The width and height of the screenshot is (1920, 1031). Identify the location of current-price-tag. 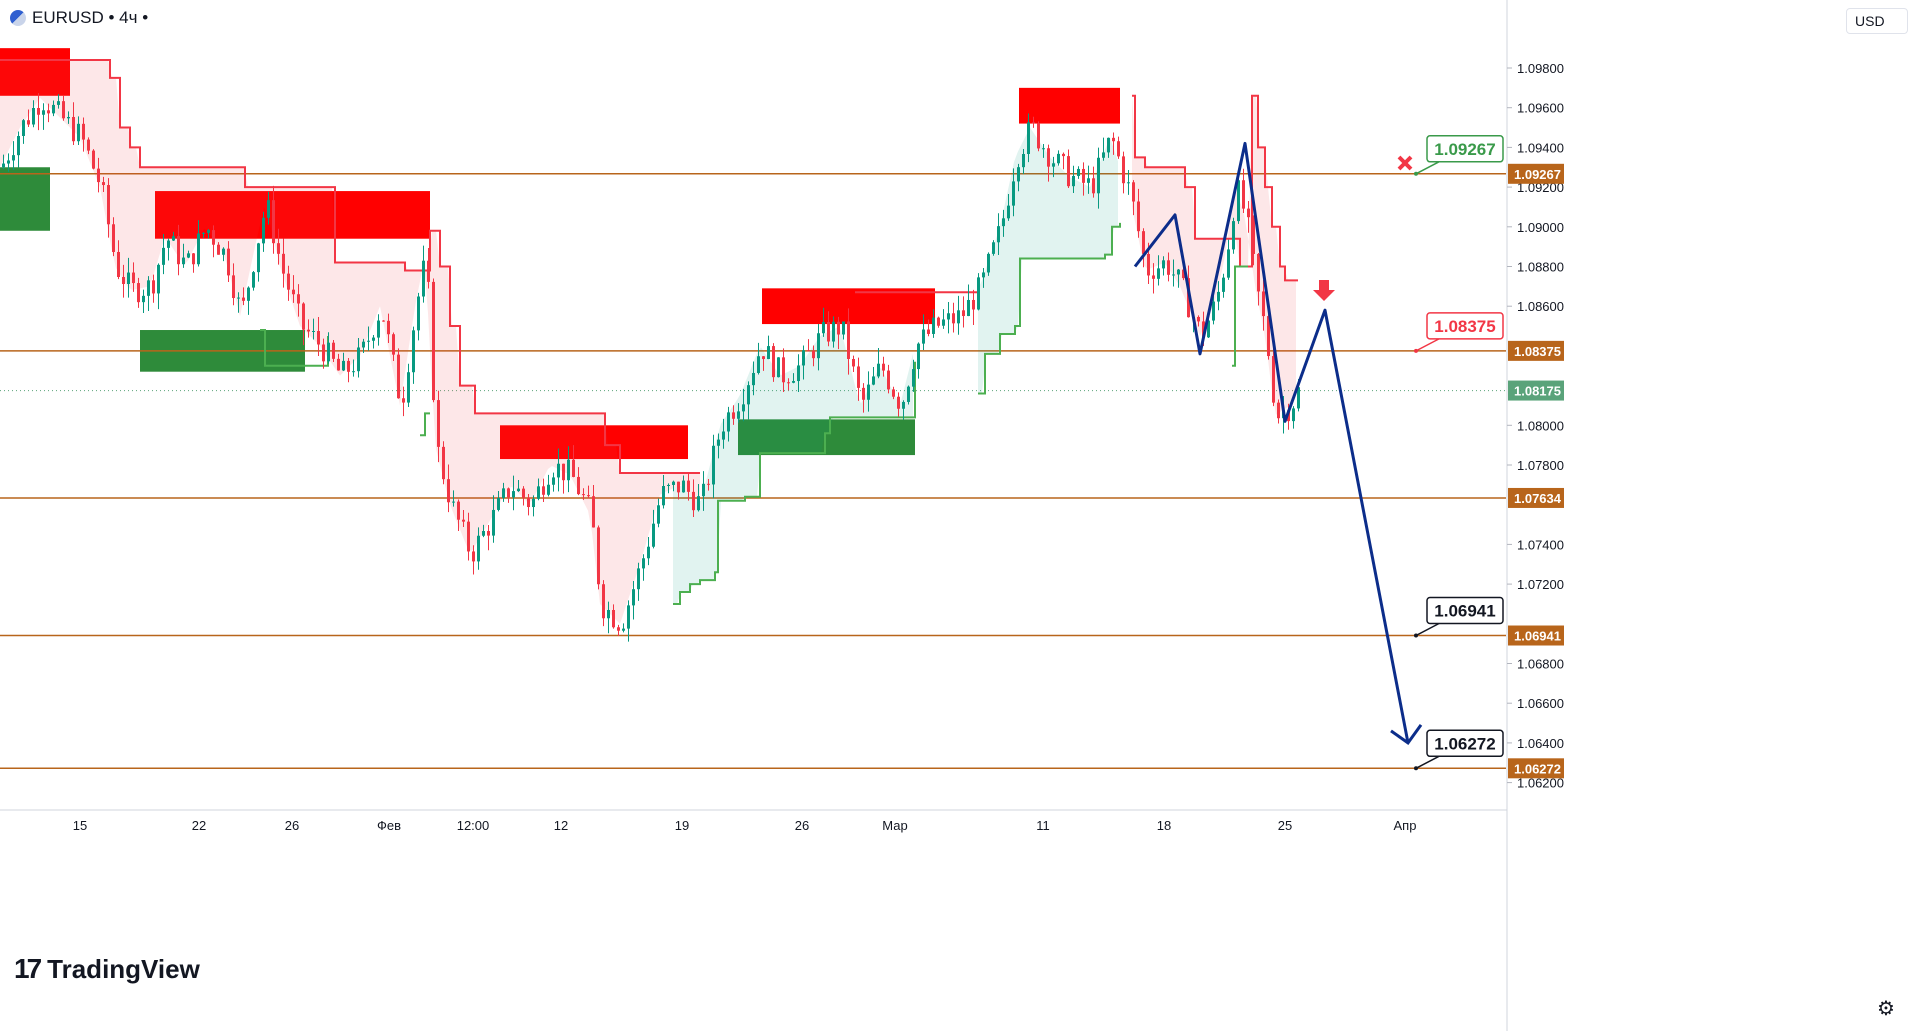
(1536, 390).